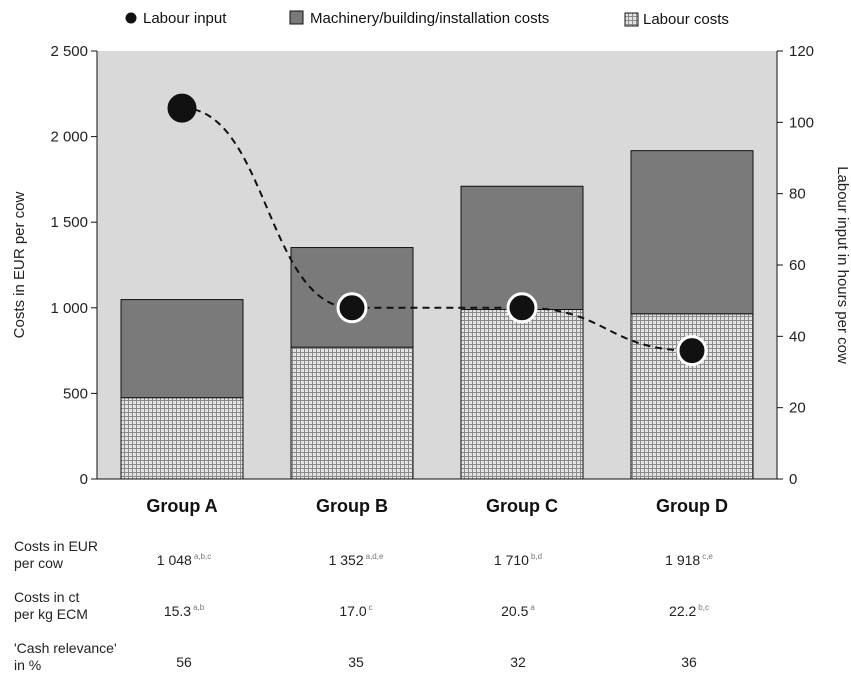 Image resolution: width=851 pixels, height=684 pixels. Describe the element at coordinates (686, 19) in the screenshot. I see `legend-label-labour-costs: Labour costs` at that location.